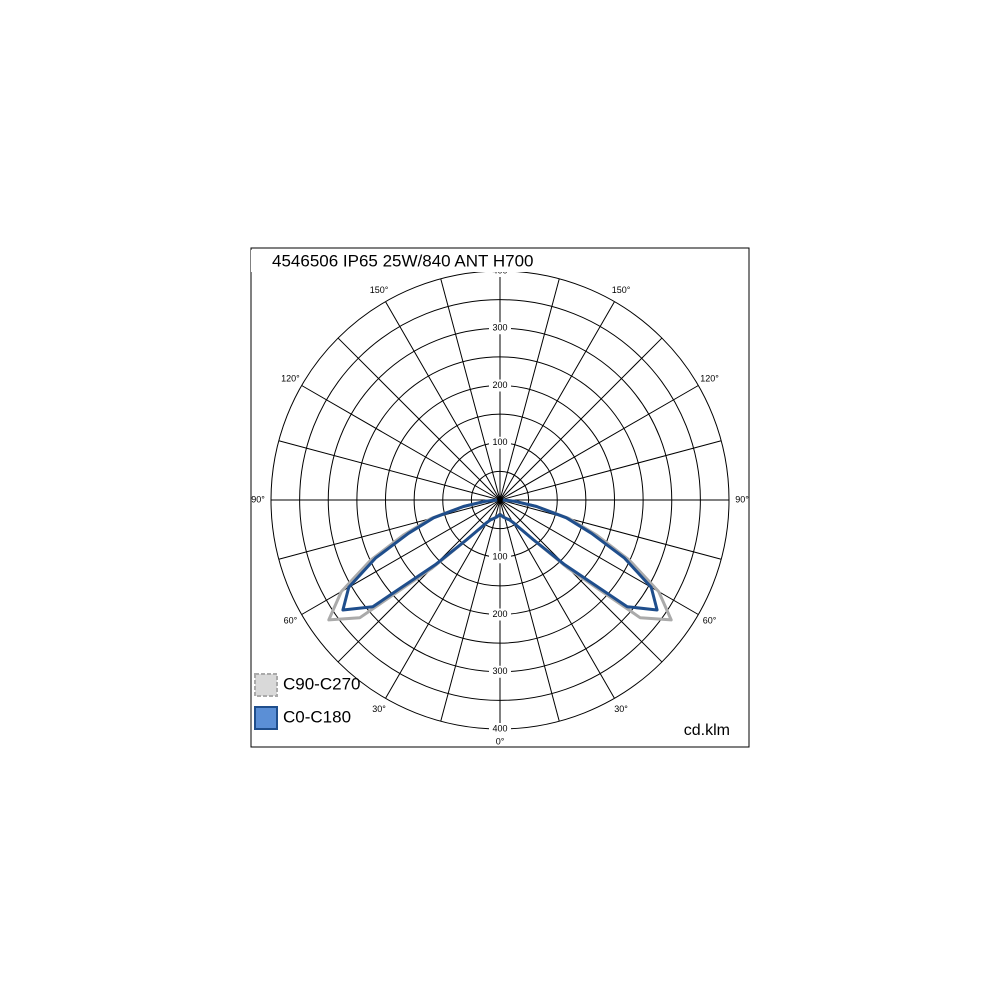 This screenshot has height=1005, width=1000. I want to click on angle-label: 0°, so click(500, 741).